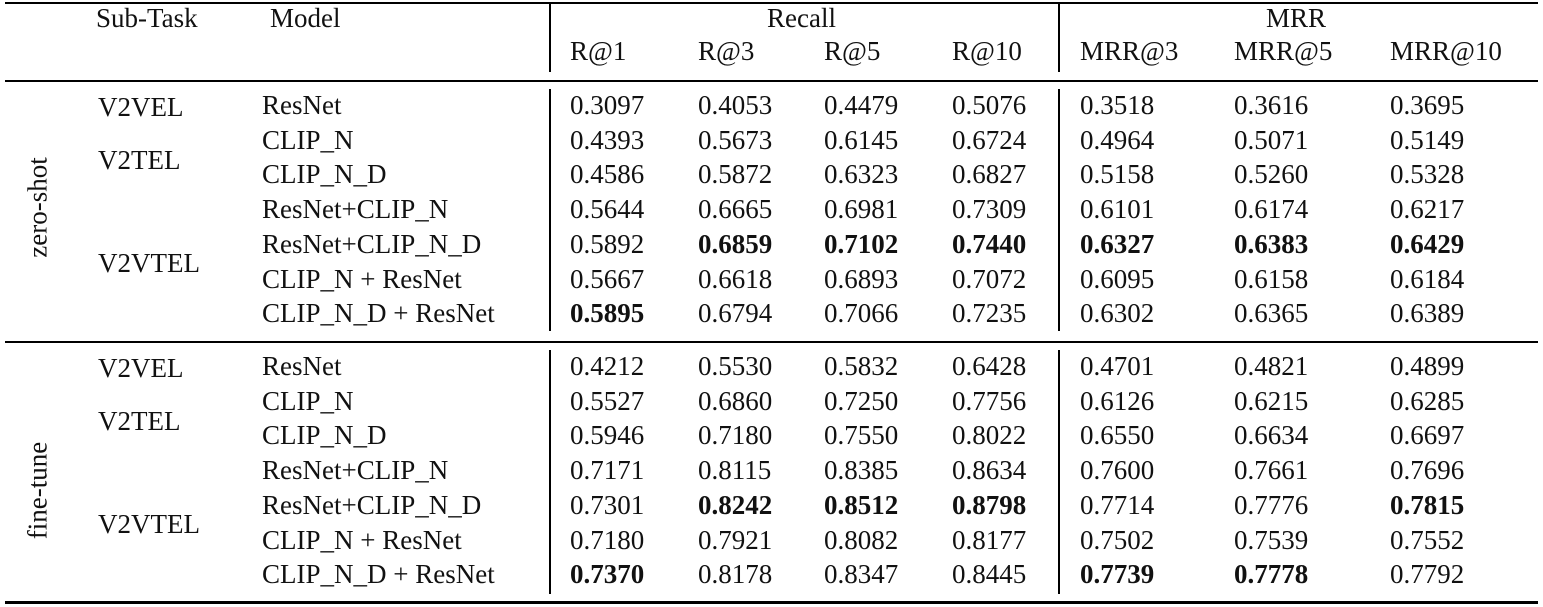  Describe the element at coordinates (989, 313) in the screenshot. I see `value-cell: 0.7235` at that location.